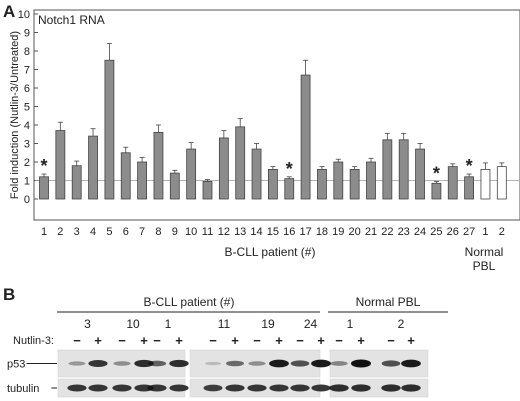  Describe the element at coordinates (224, 324) in the screenshot. I see `patient-id-label: 11` at that location.